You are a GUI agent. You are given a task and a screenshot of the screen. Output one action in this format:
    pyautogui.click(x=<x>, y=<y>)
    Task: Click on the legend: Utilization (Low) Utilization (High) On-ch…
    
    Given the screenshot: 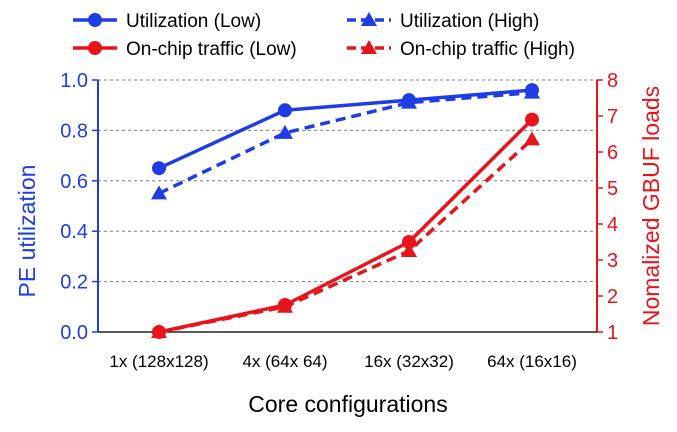 What is the action you would take?
    pyautogui.click(x=324, y=35)
    